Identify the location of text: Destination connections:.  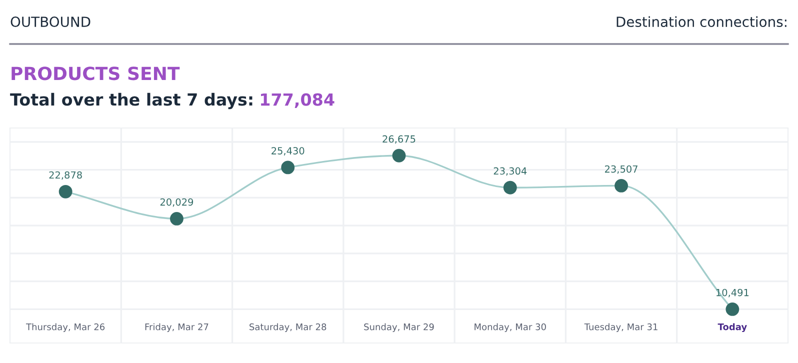
(701, 22).